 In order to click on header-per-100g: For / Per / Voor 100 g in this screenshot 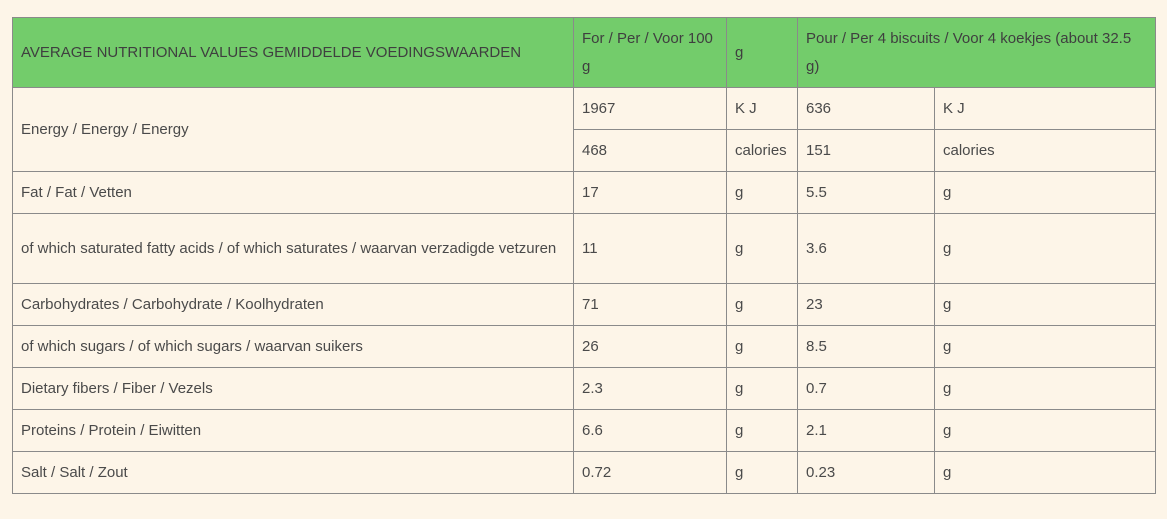, I will do `click(650, 52)`.